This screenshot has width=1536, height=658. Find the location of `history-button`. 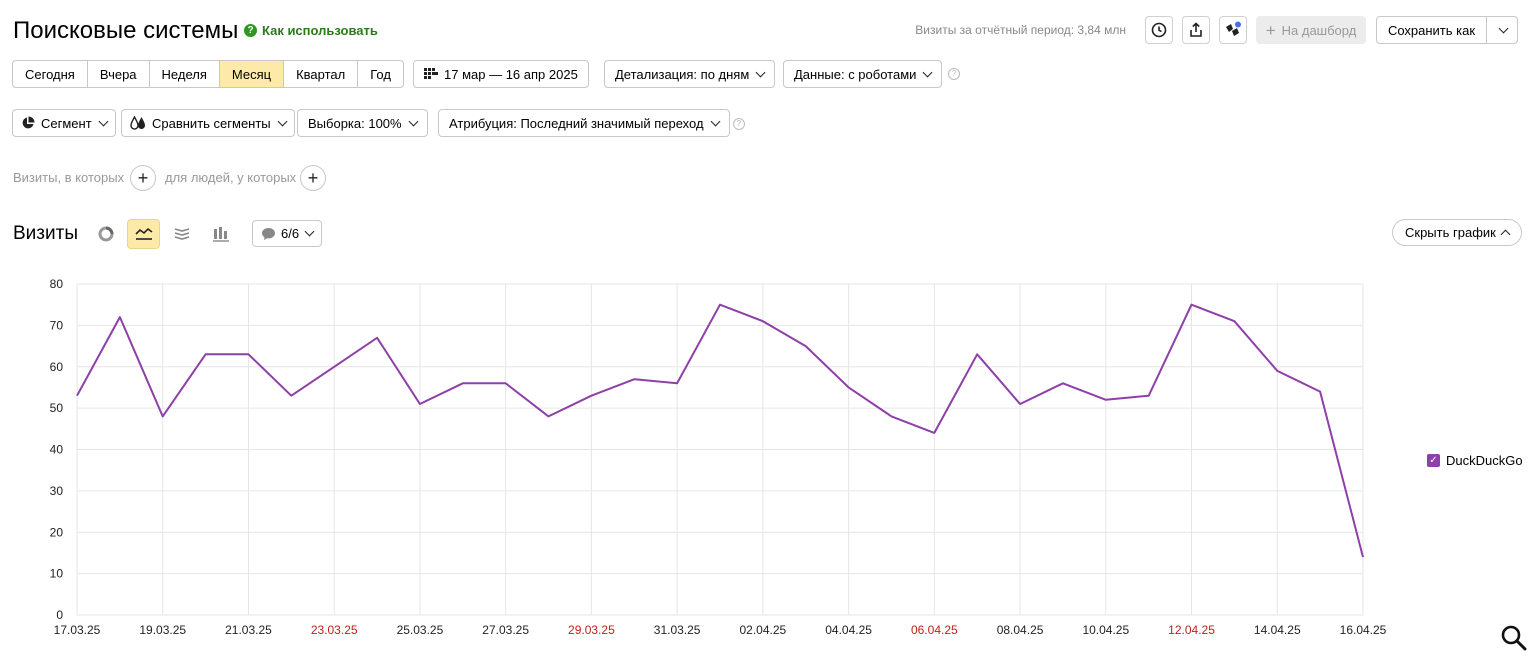

history-button is located at coordinates (1159, 30).